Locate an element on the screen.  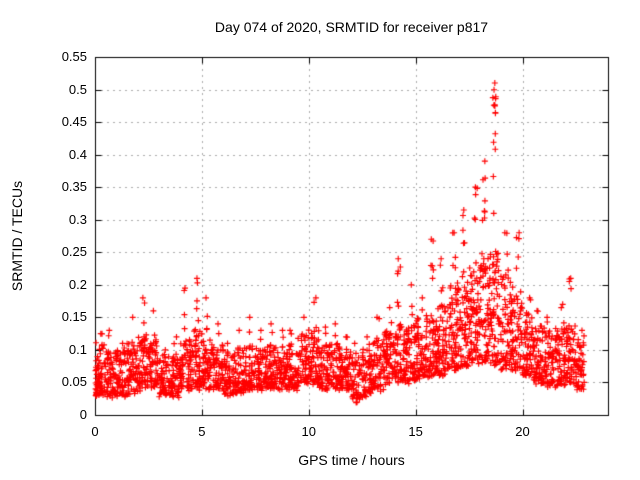
x-axis-label: GPS time / hours is located at coordinates (351, 460).